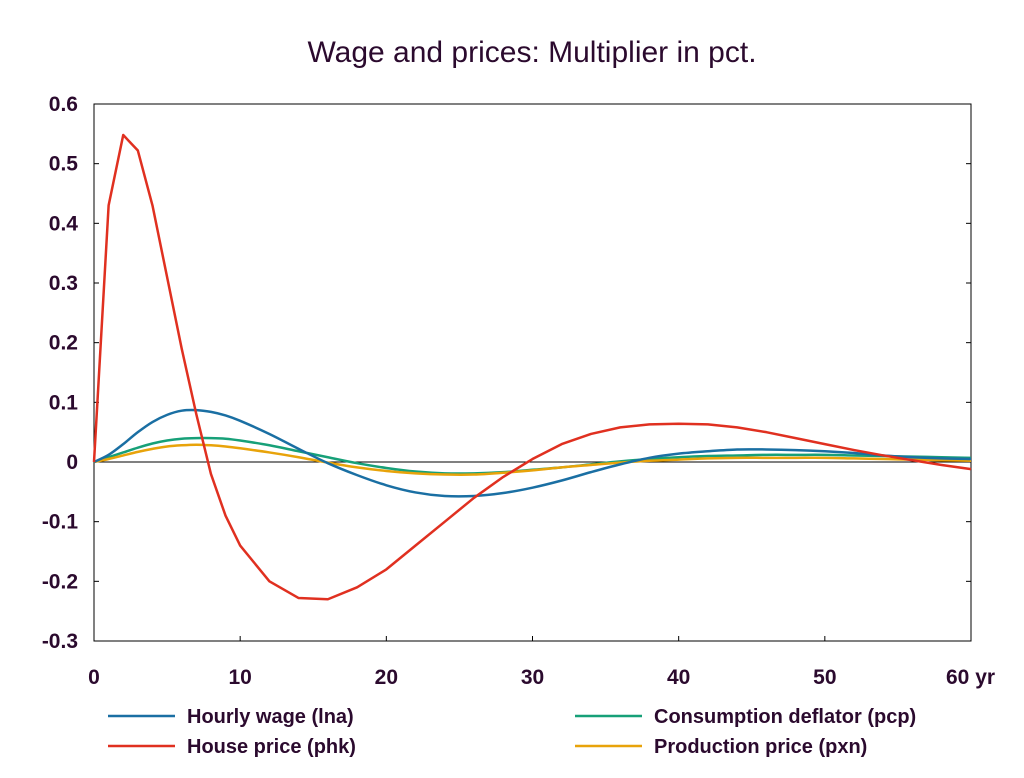 The image size is (1024, 778). What do you see at coordinates (270, 717) in the screenshot?
I see `legend-label-hourly-wage-lna: Hourly wage (lna)` at bounding box center [270, 717].